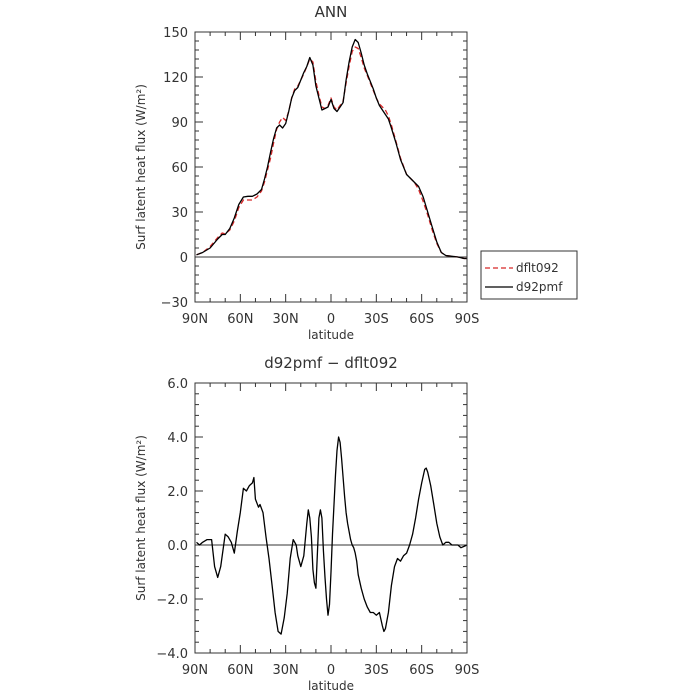 Image resolution: width=700 pixels, height=700 pixels. Describe the element at coordinates (179, 123) in the screenshot. I see `y-tick-label: 90` at that location.